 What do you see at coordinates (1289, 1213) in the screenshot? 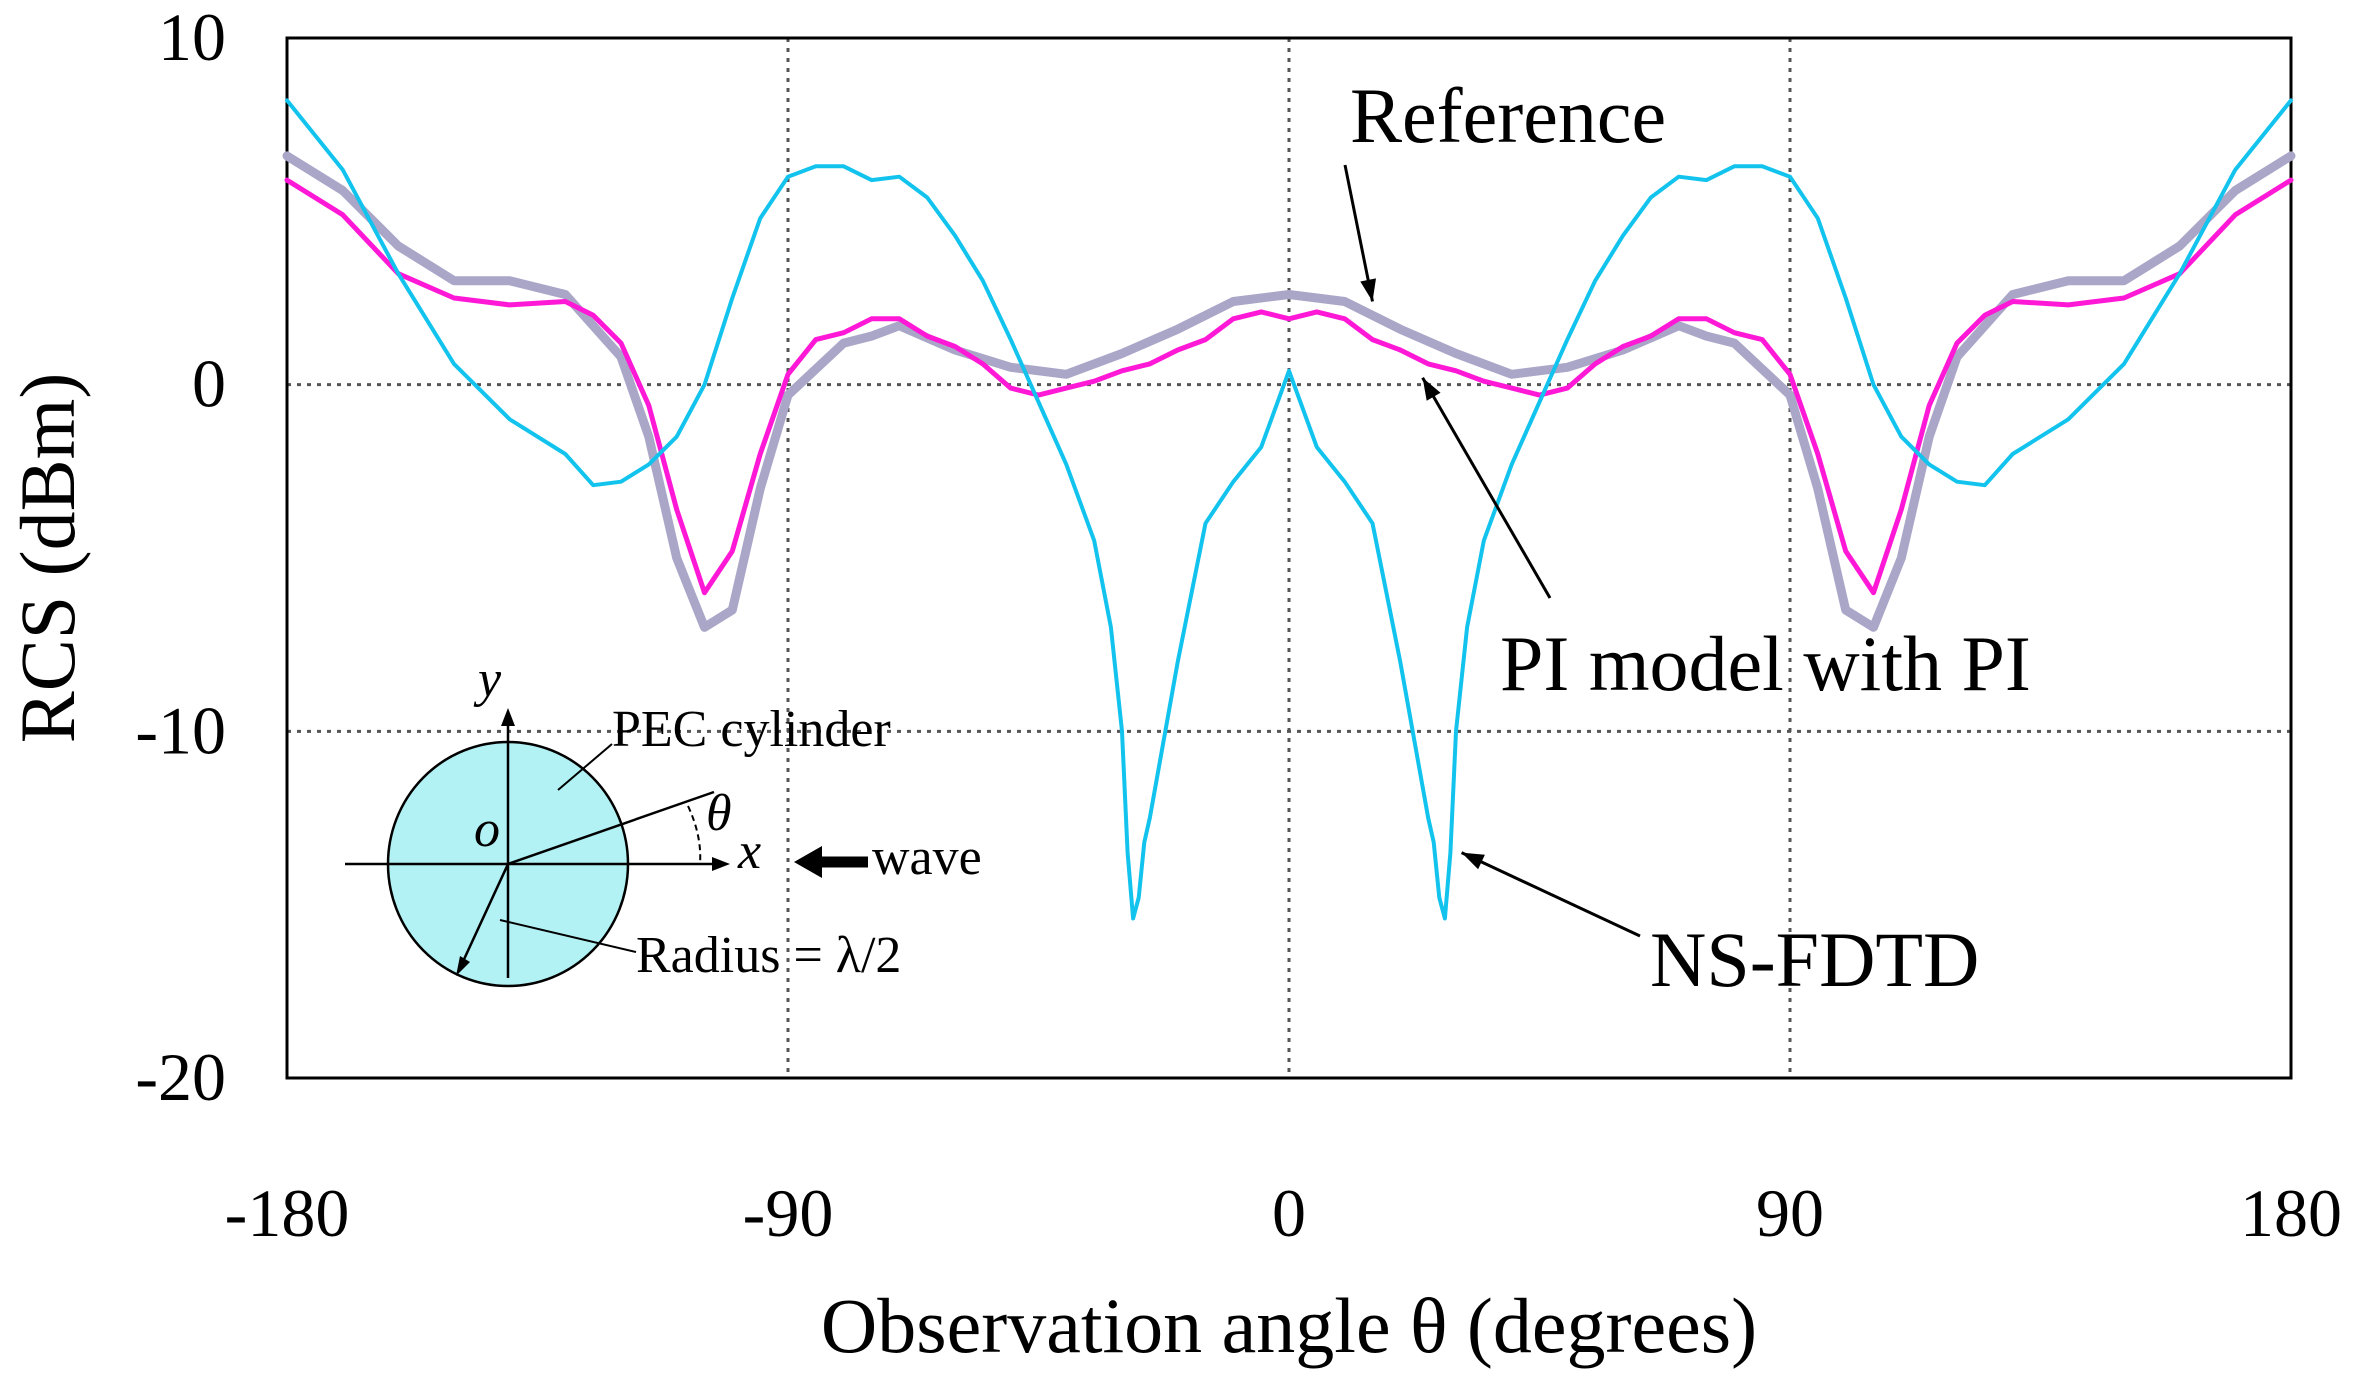
I see `x-tick-label: 0` at bounding box center [1289, 1213].